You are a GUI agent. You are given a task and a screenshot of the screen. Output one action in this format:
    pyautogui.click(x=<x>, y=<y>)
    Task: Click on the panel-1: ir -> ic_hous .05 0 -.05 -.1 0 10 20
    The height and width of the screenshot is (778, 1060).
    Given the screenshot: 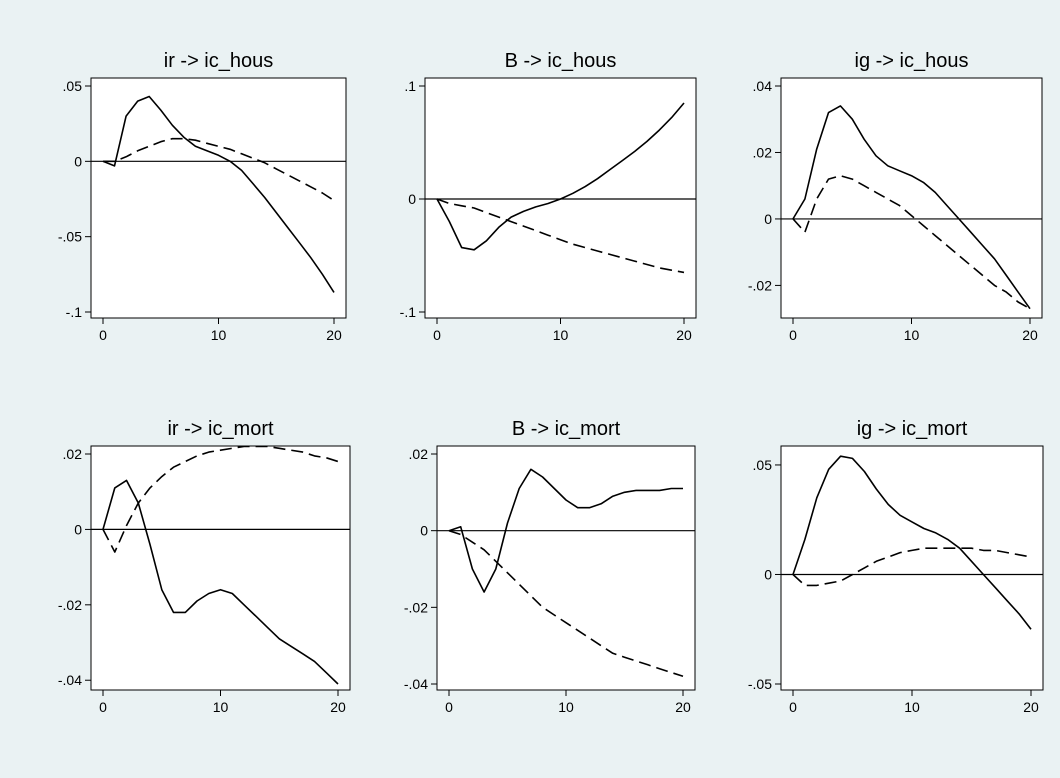 What is the action you would take?
    pyautogui.click(x=202, y=196)
    